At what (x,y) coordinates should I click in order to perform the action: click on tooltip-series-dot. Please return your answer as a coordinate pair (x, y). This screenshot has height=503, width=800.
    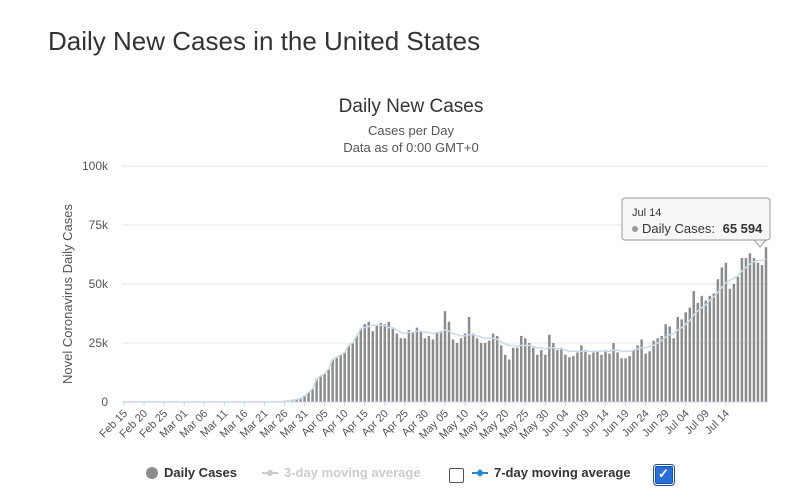
    Looking at the image, I should click on (635, 229).